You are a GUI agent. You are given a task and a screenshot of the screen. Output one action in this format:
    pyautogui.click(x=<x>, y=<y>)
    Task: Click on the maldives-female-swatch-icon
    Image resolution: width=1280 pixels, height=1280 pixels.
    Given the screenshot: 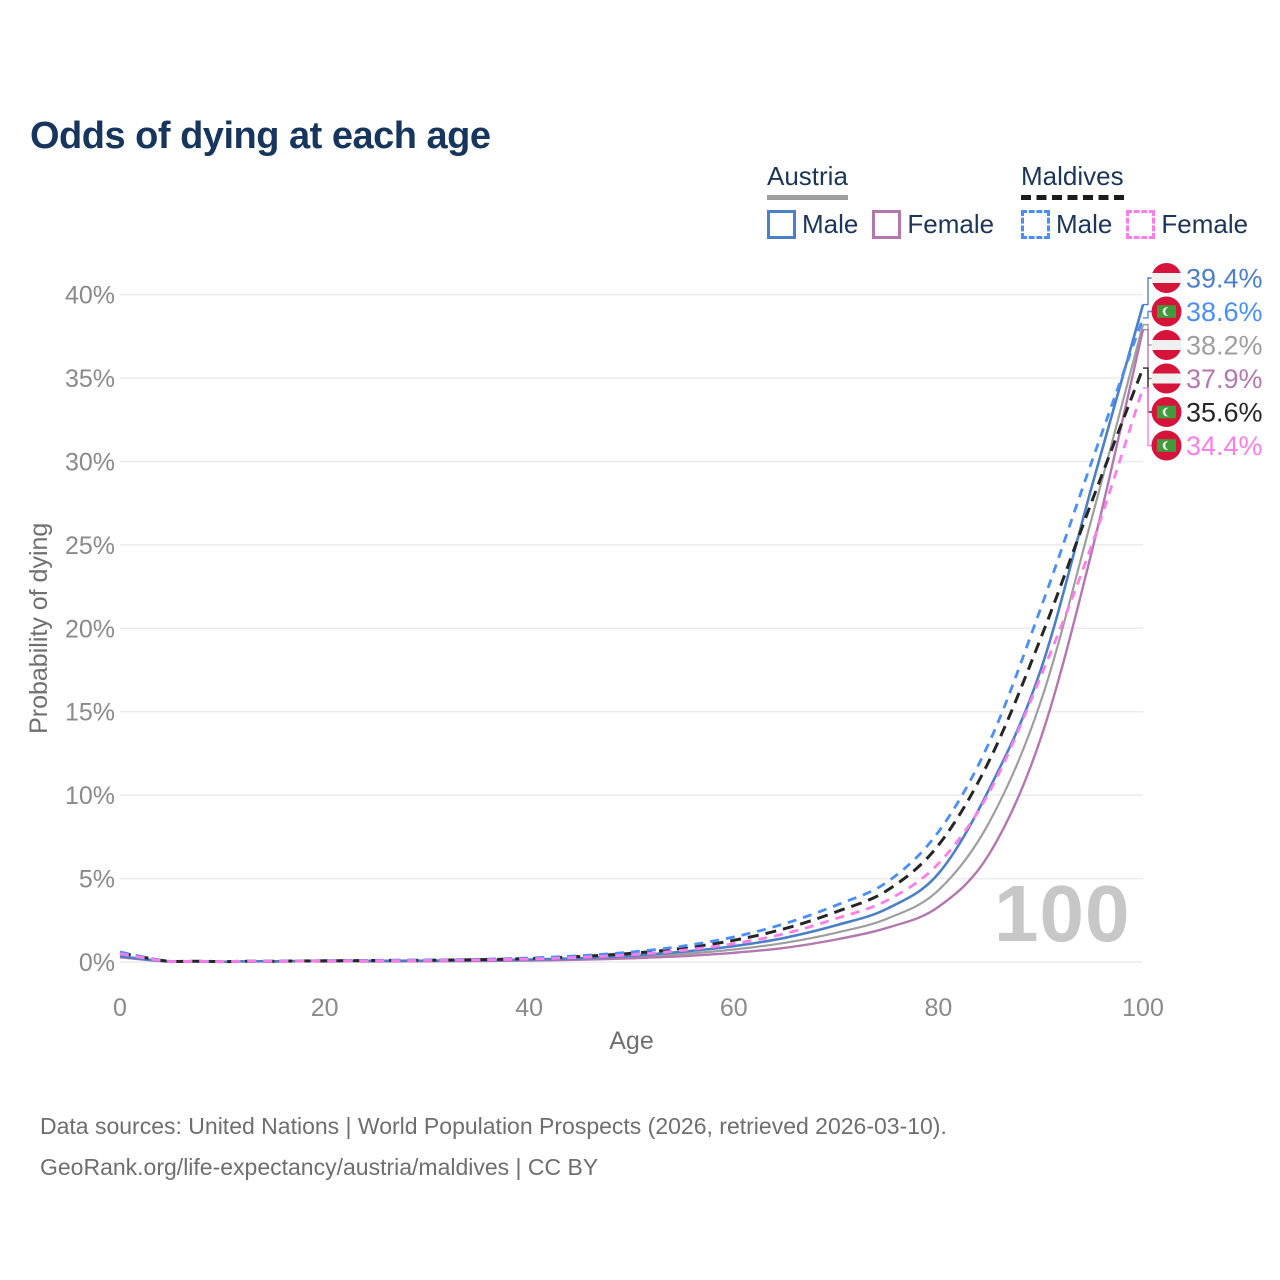 What is the action you would take?
    pyautogui.click(x=1141, y=224)
    